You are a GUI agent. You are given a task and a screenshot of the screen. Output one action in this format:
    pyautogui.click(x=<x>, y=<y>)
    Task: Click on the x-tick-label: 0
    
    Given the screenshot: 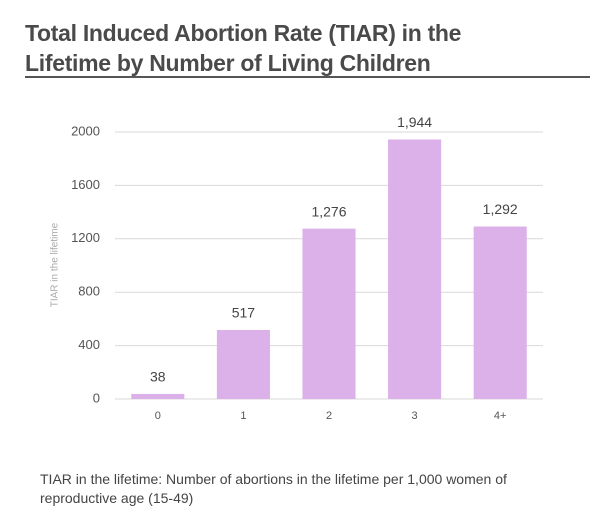 What is the action you would take?
    pyautogui.click(x=158, y=416)
    